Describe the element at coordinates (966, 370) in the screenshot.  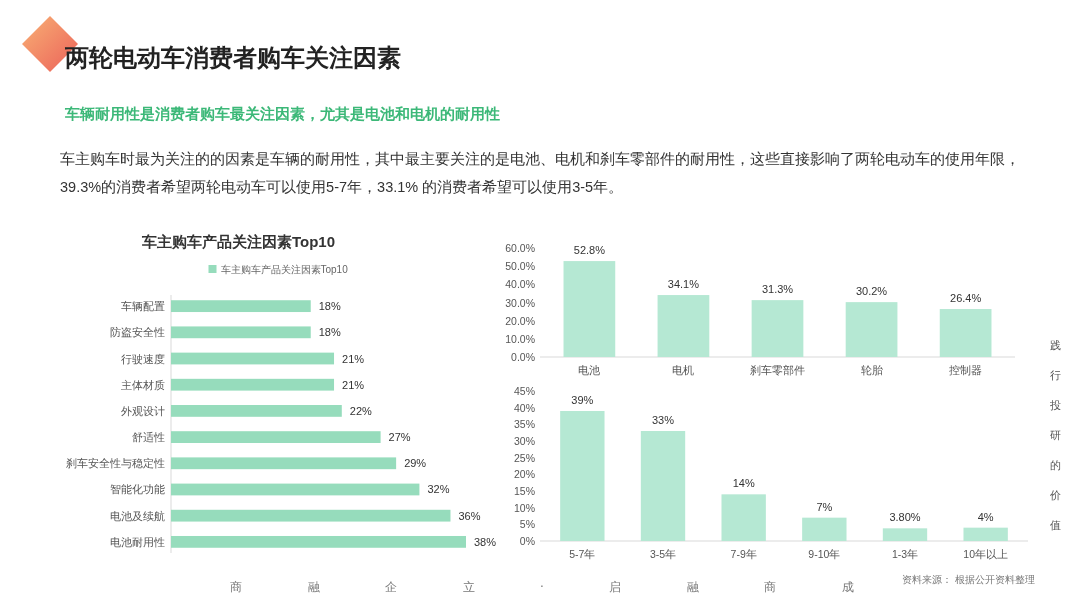
I see `x-tick-label: 控制器` at that location.